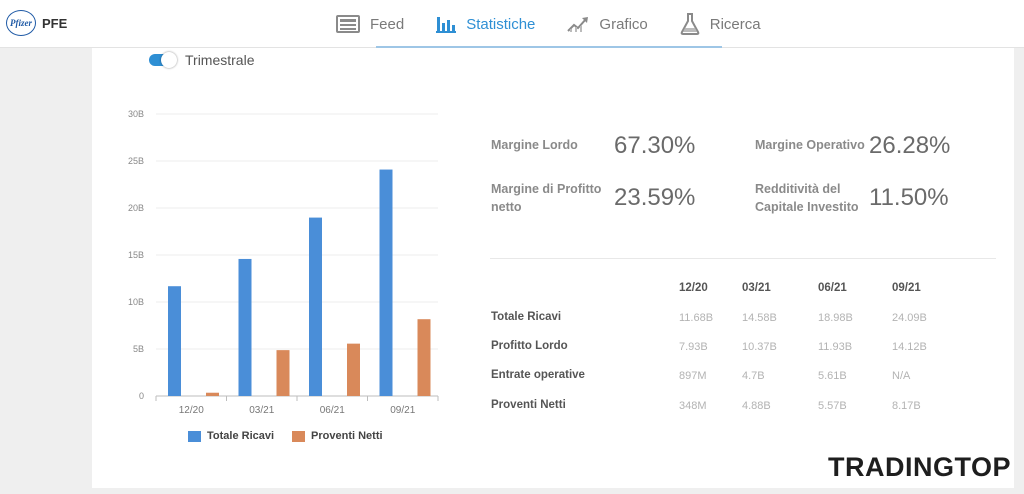  Describe the element at coordinates (920, 467) in the screenshot. I see `tradingtop-watermark: TRADINGTOP` at that location.